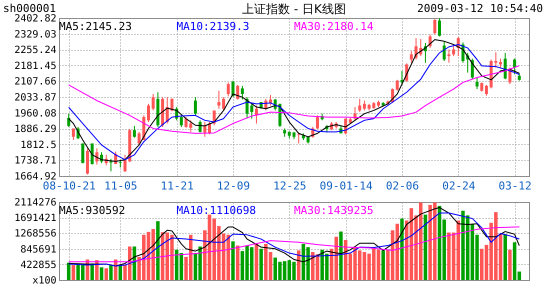 The height and width of the screenshot is (300, 545). Describe the element at coordinates (346, 186) in the screenshot. I see `x-tick-label: 09-01-14` at that location.